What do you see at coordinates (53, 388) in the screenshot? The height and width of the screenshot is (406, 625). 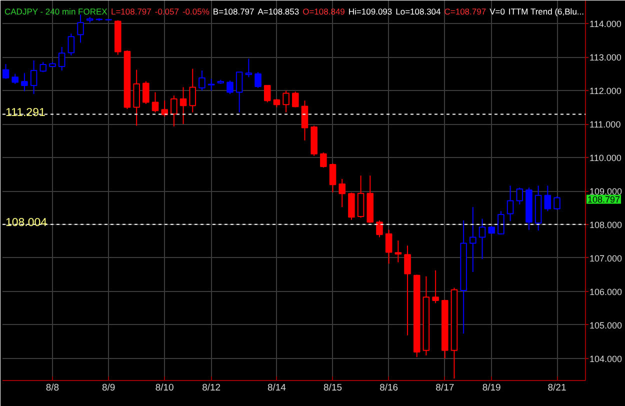 I see `x-tick-label: 8/8` at bounding box center [53, 388].